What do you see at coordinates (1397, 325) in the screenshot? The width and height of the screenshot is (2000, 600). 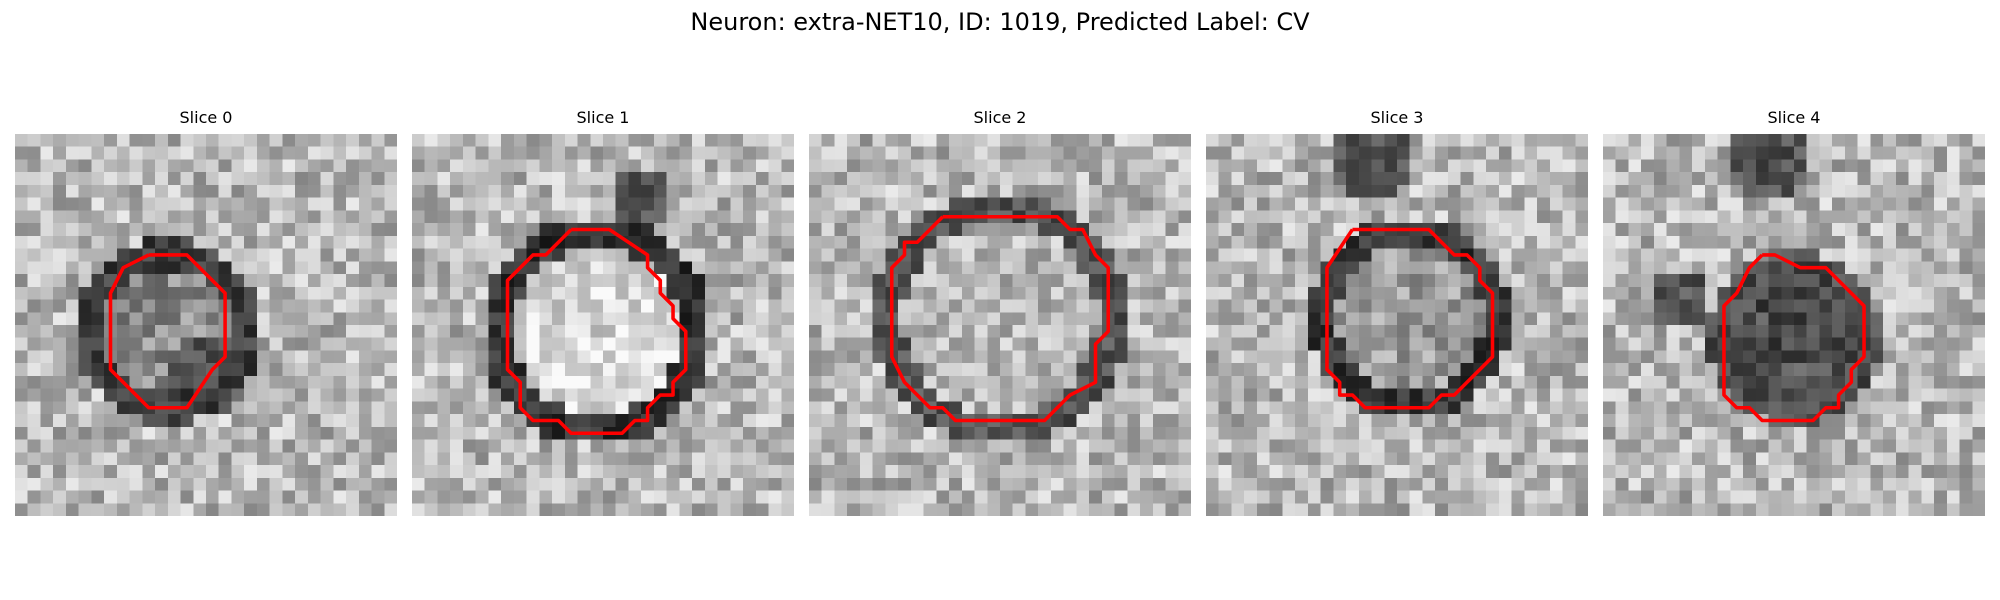 I see `microscopy-pixels` at bounding box center [1397, 325].